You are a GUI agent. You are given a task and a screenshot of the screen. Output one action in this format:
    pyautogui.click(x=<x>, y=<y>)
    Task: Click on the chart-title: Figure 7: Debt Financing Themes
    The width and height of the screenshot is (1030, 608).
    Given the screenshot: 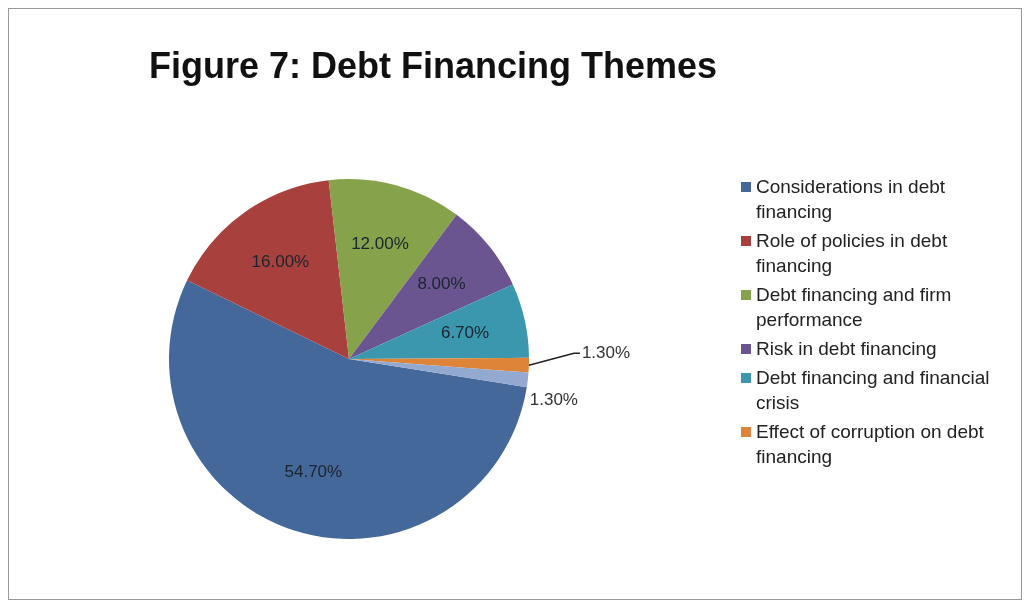 What is the action you would take?
    pyautogui.click(x=433, y=66)
    